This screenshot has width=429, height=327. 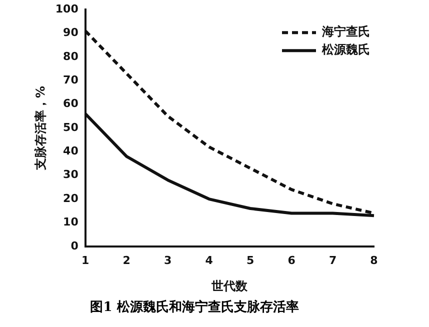 What do you see at coordinates (71, 175) in the screenshot?
I see `y-tick-label: 30` at bounding box center [71, 175].